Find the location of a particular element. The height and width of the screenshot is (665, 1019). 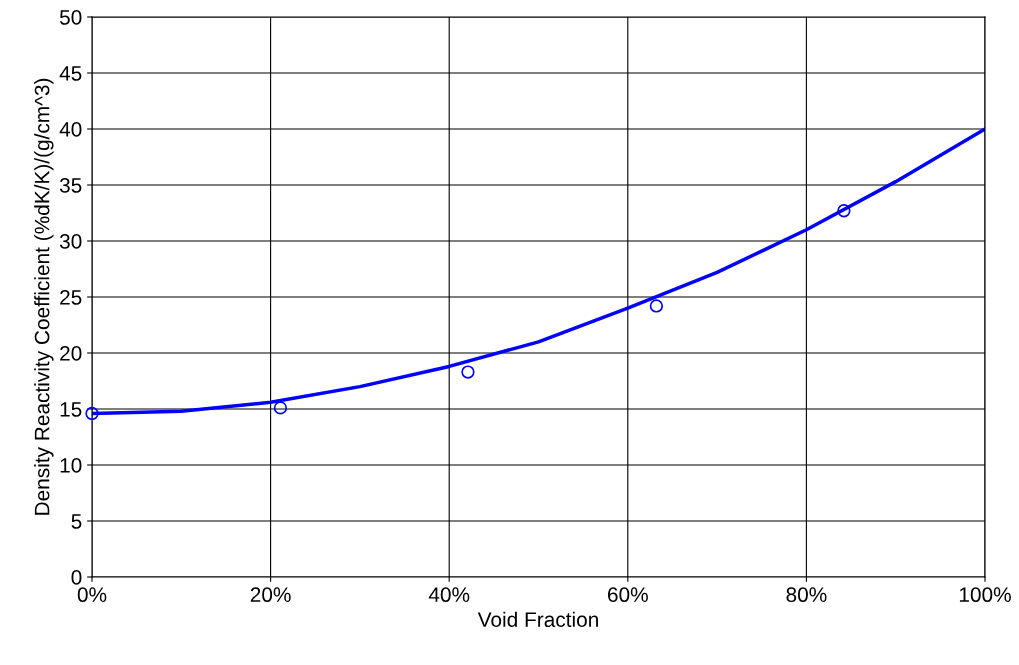

y-tick-label: 15 is located at coordinates (71, 409).